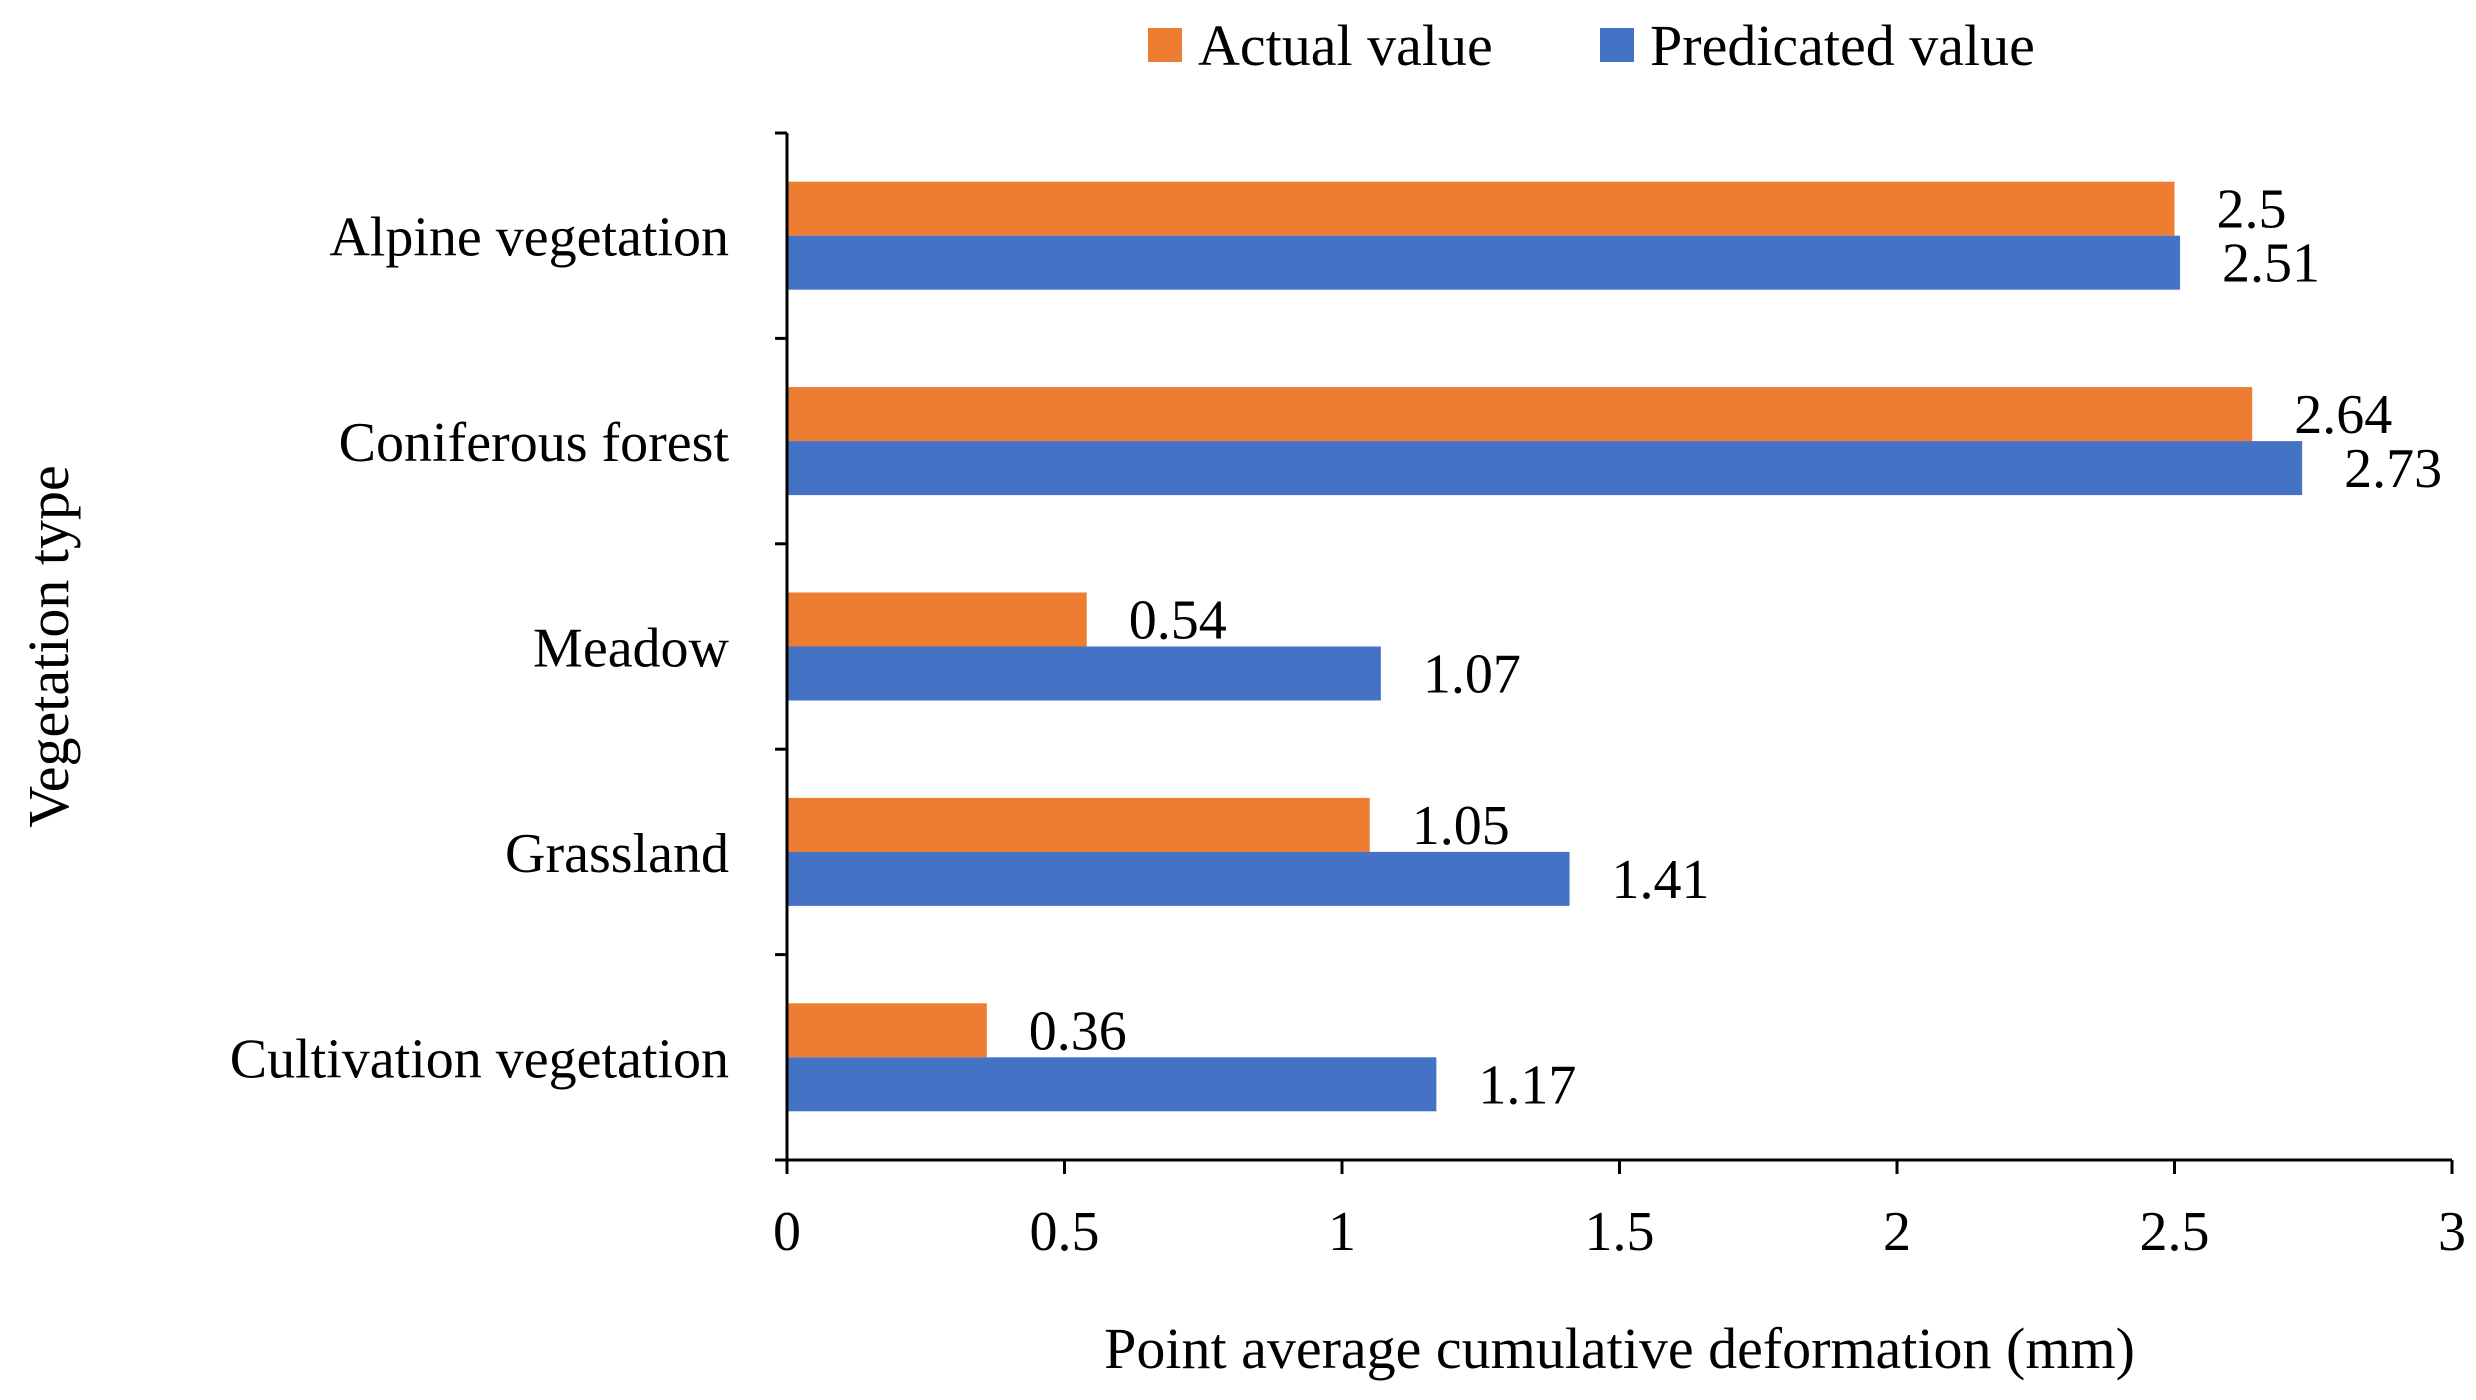 The width and height of the screenshot is (2476, 1400). I want to click on data-label: 1.07, so click(1472, 675).